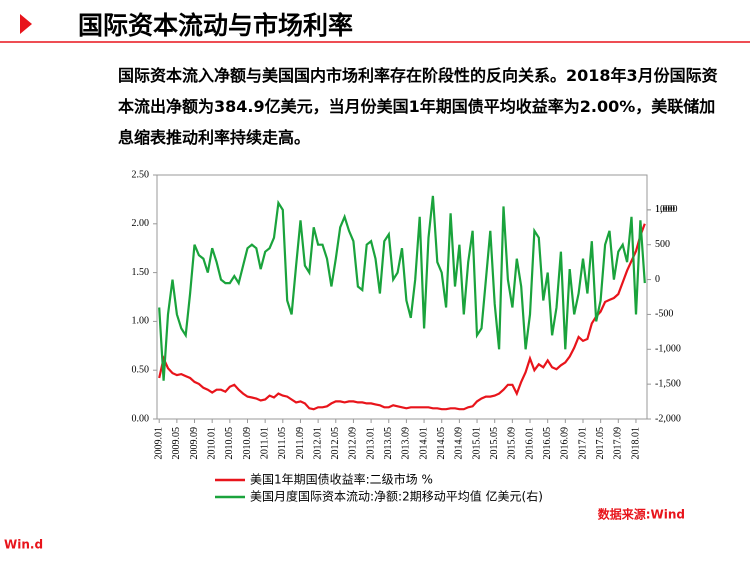 The height and width of the screenshot is (563, 750). Describe the element at coordinates (370, 443) in the screenshot. I see `x-tick-label: 2013.01` at that location.